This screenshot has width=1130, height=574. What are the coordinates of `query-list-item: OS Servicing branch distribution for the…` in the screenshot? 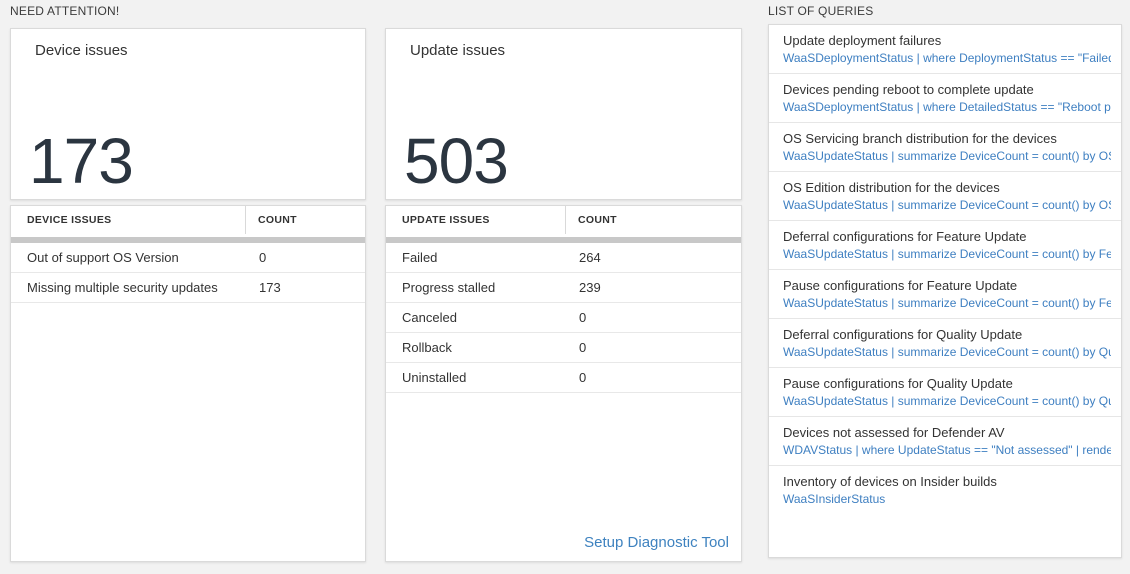 It's located at (945, 146).